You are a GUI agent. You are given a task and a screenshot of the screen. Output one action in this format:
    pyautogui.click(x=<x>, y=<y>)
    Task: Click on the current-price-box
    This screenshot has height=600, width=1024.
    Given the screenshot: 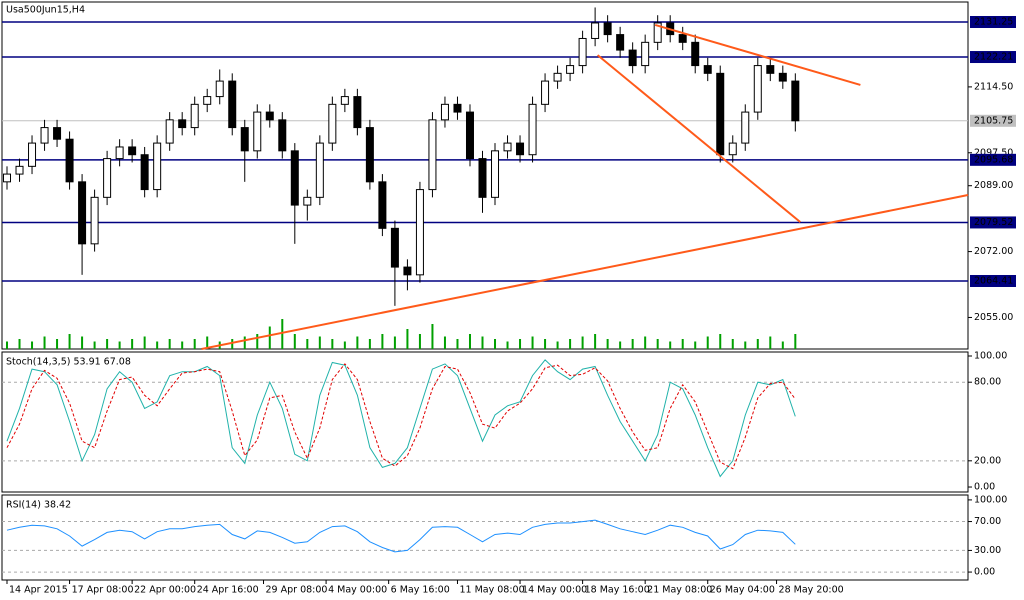 What is the action you would take?
    pyautogui.click(x=993, y=120)
    